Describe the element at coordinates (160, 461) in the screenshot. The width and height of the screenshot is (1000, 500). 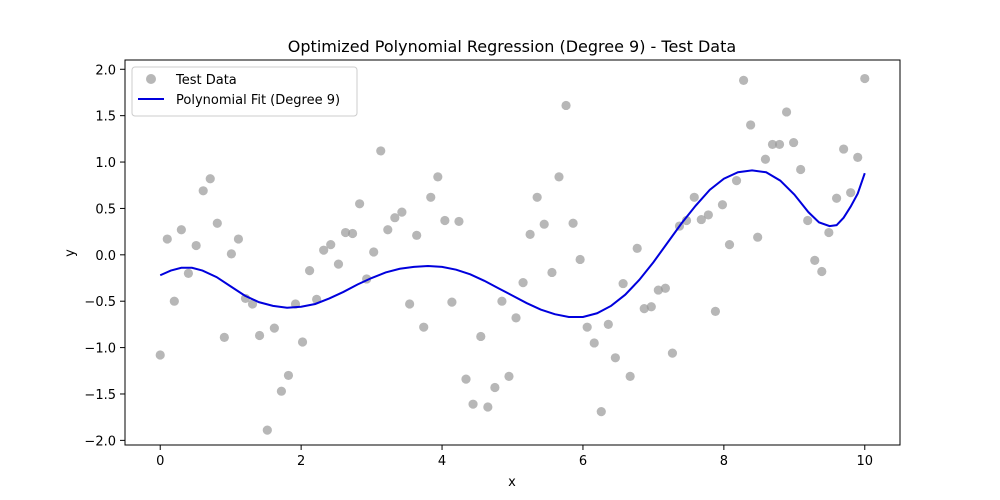
I see `x-tick-label: 0` at that location.